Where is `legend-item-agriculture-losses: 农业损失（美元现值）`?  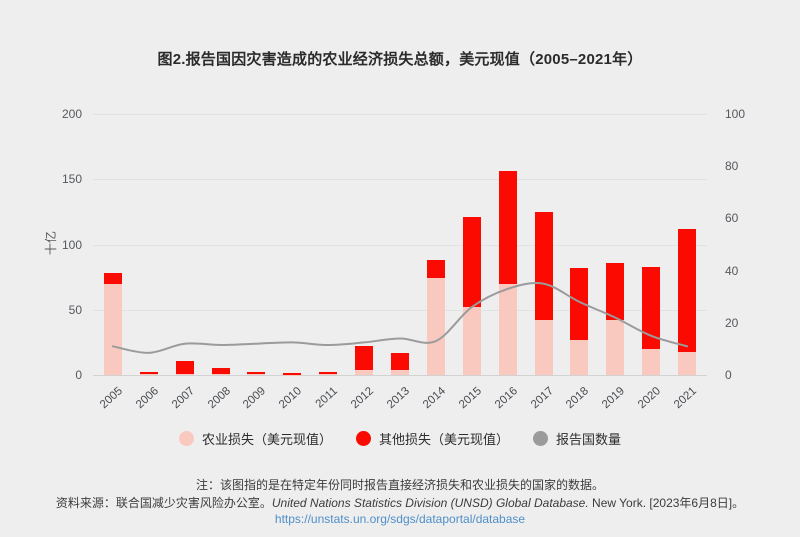 legend-item-agriculture-losses: 农业损失（美元现值） is located at coordinates (255, 438).